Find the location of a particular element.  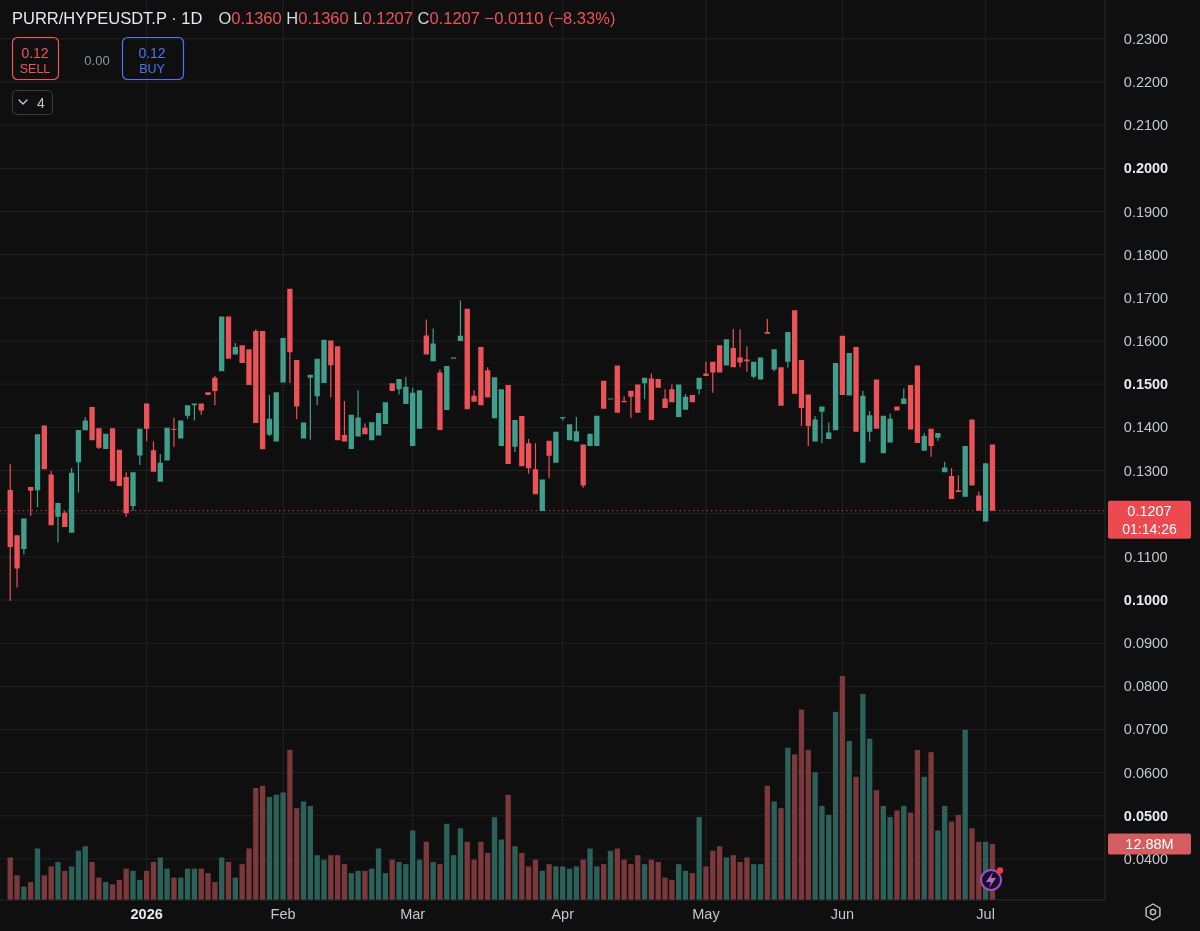

y-tick-label: 0.2300 is located at coordinates (1146, 38).